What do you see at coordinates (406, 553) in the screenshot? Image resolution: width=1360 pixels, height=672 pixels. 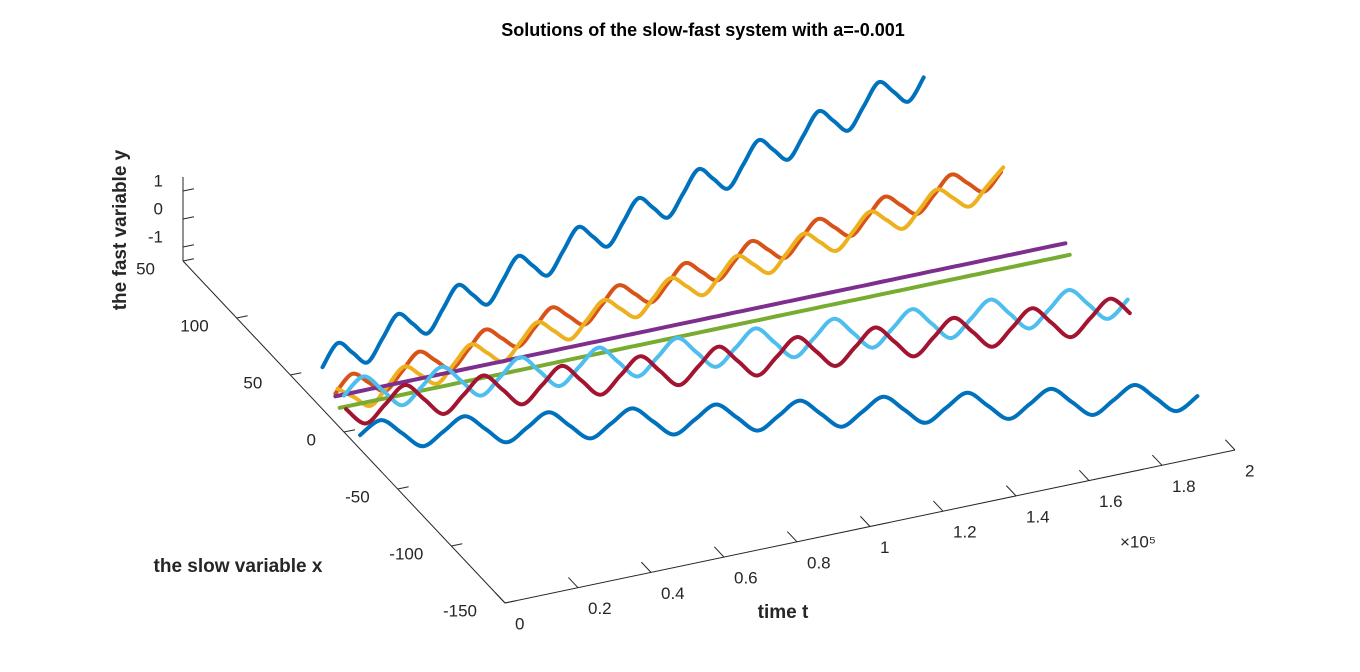 I see `x-tick-label: -100` at bounding box center [406, 553].